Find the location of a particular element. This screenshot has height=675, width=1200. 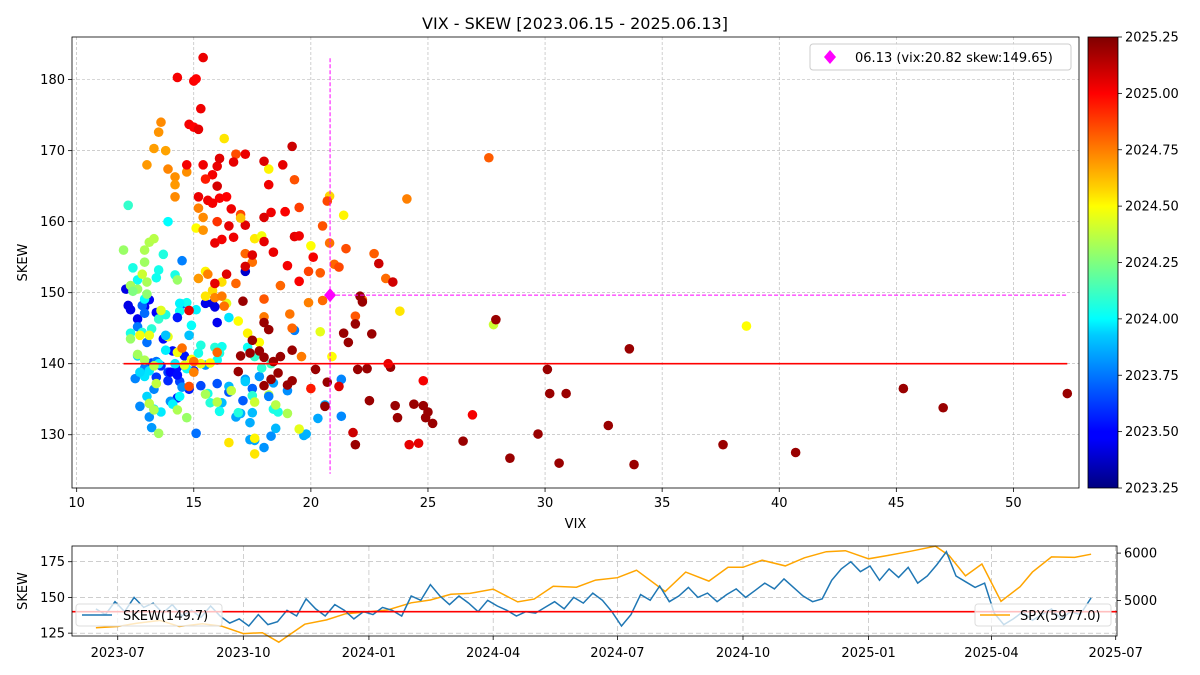

legend-marker is located at coordinates (830, 57).